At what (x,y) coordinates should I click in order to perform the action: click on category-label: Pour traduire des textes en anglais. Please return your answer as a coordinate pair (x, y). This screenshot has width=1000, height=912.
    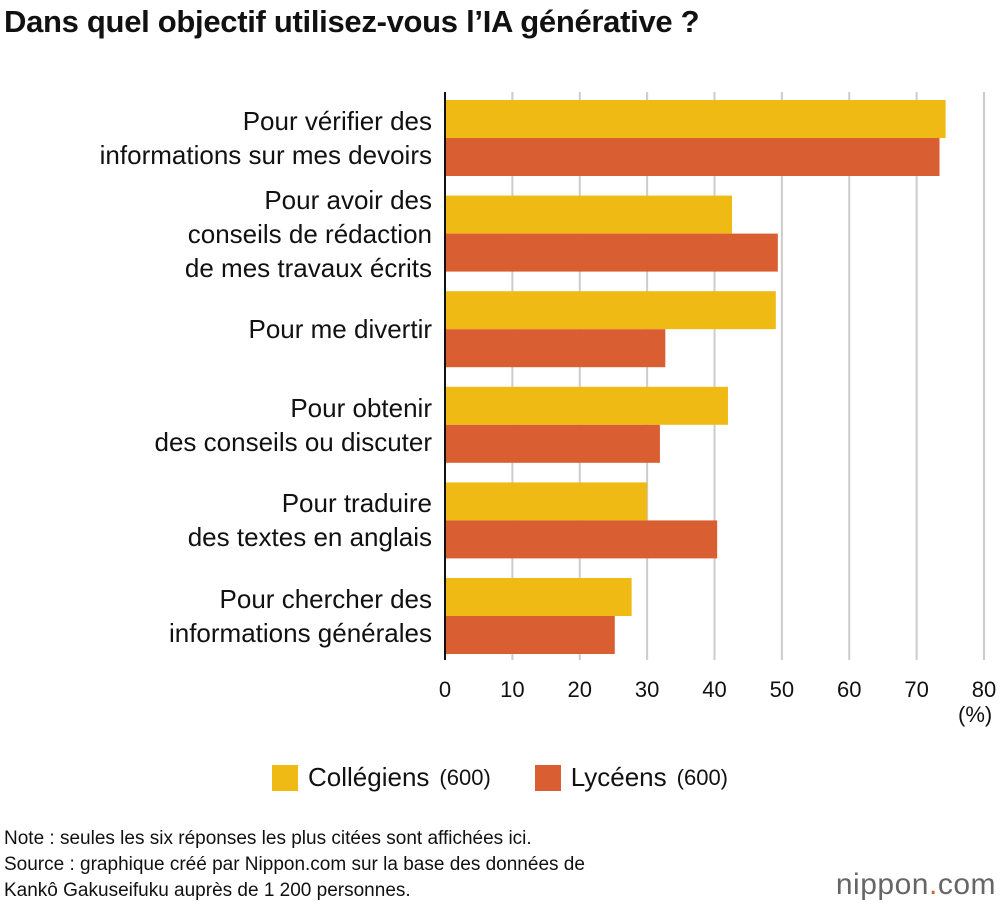
    Looking at the image, I should click on (309, 520).